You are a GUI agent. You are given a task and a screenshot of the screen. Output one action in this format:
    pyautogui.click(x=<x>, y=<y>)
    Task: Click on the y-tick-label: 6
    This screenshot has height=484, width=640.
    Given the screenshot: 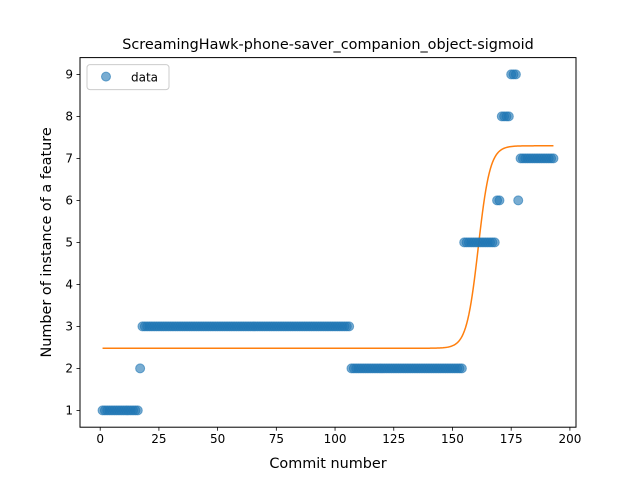 What is the action you would take?
    pyautogui.click(x=69, y=201)
    